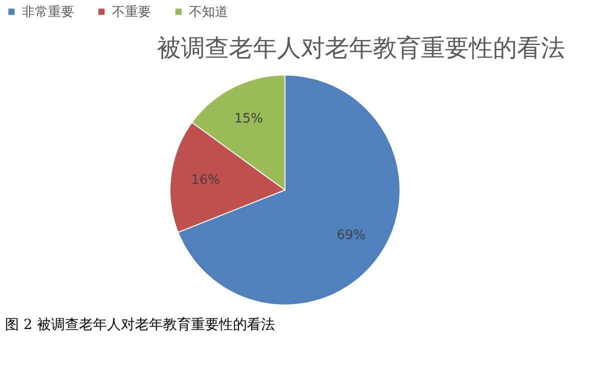  Describe the element at coordinates (351, 235) in the screenshot. I see `data-label: 69%` at that location.